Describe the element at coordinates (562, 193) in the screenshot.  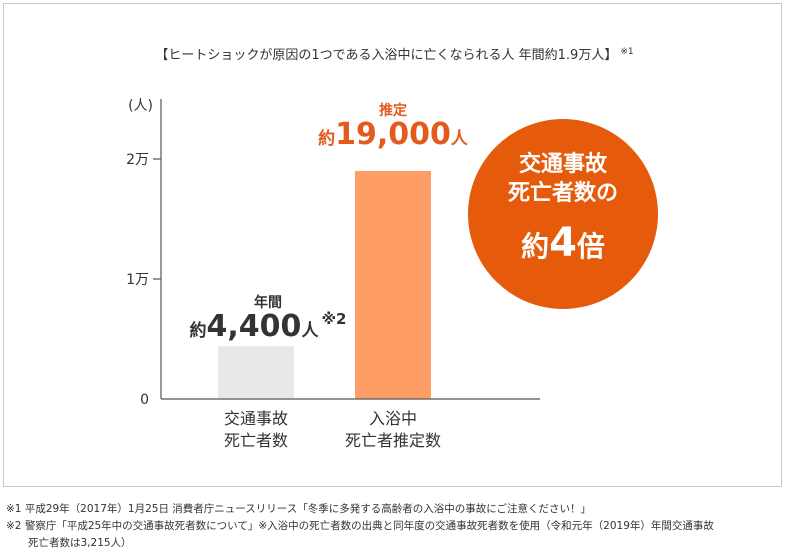
I see `ratio-badge-line2: 死亡者数の` at that location.